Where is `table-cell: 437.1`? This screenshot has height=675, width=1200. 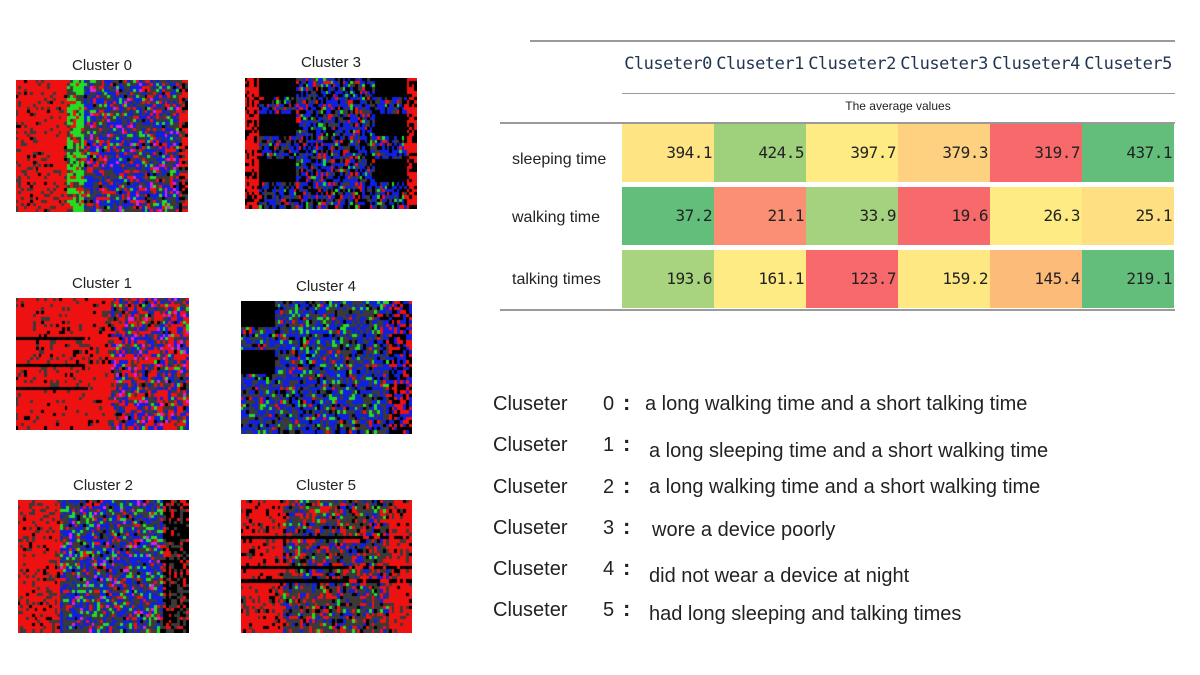 table-cell: 437.1 is located at coordinates (1128, 153).